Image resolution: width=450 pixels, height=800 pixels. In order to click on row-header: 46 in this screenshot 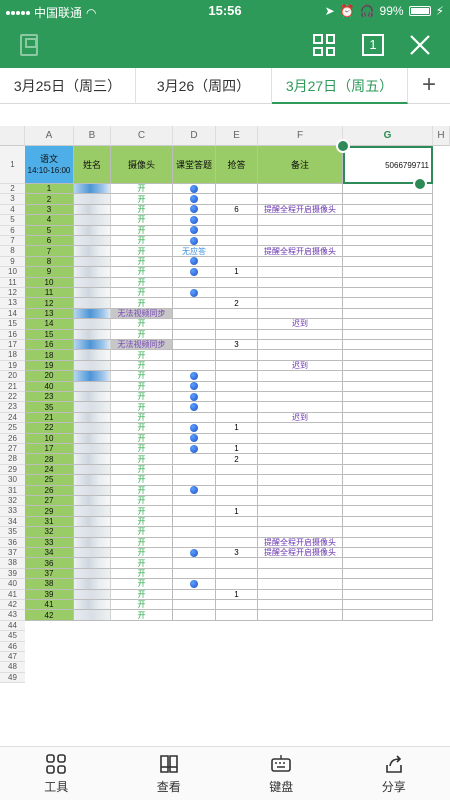, I will do `click(12, 646)`.